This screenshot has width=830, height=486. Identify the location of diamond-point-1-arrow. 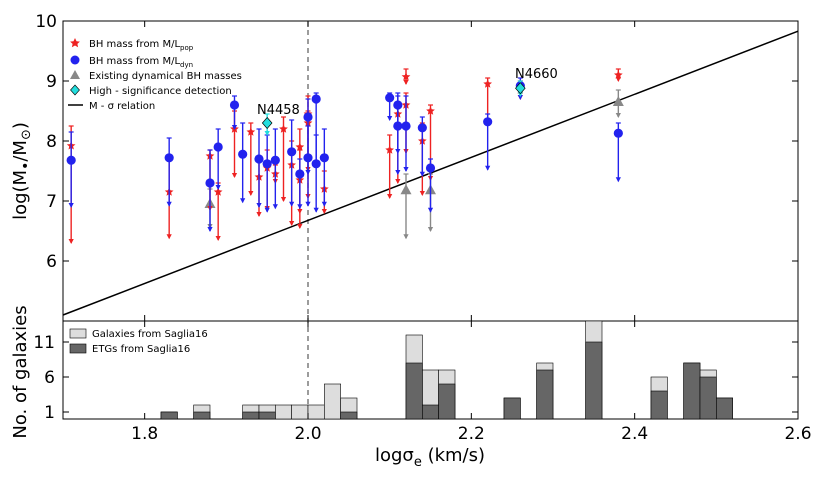
(520, 94).